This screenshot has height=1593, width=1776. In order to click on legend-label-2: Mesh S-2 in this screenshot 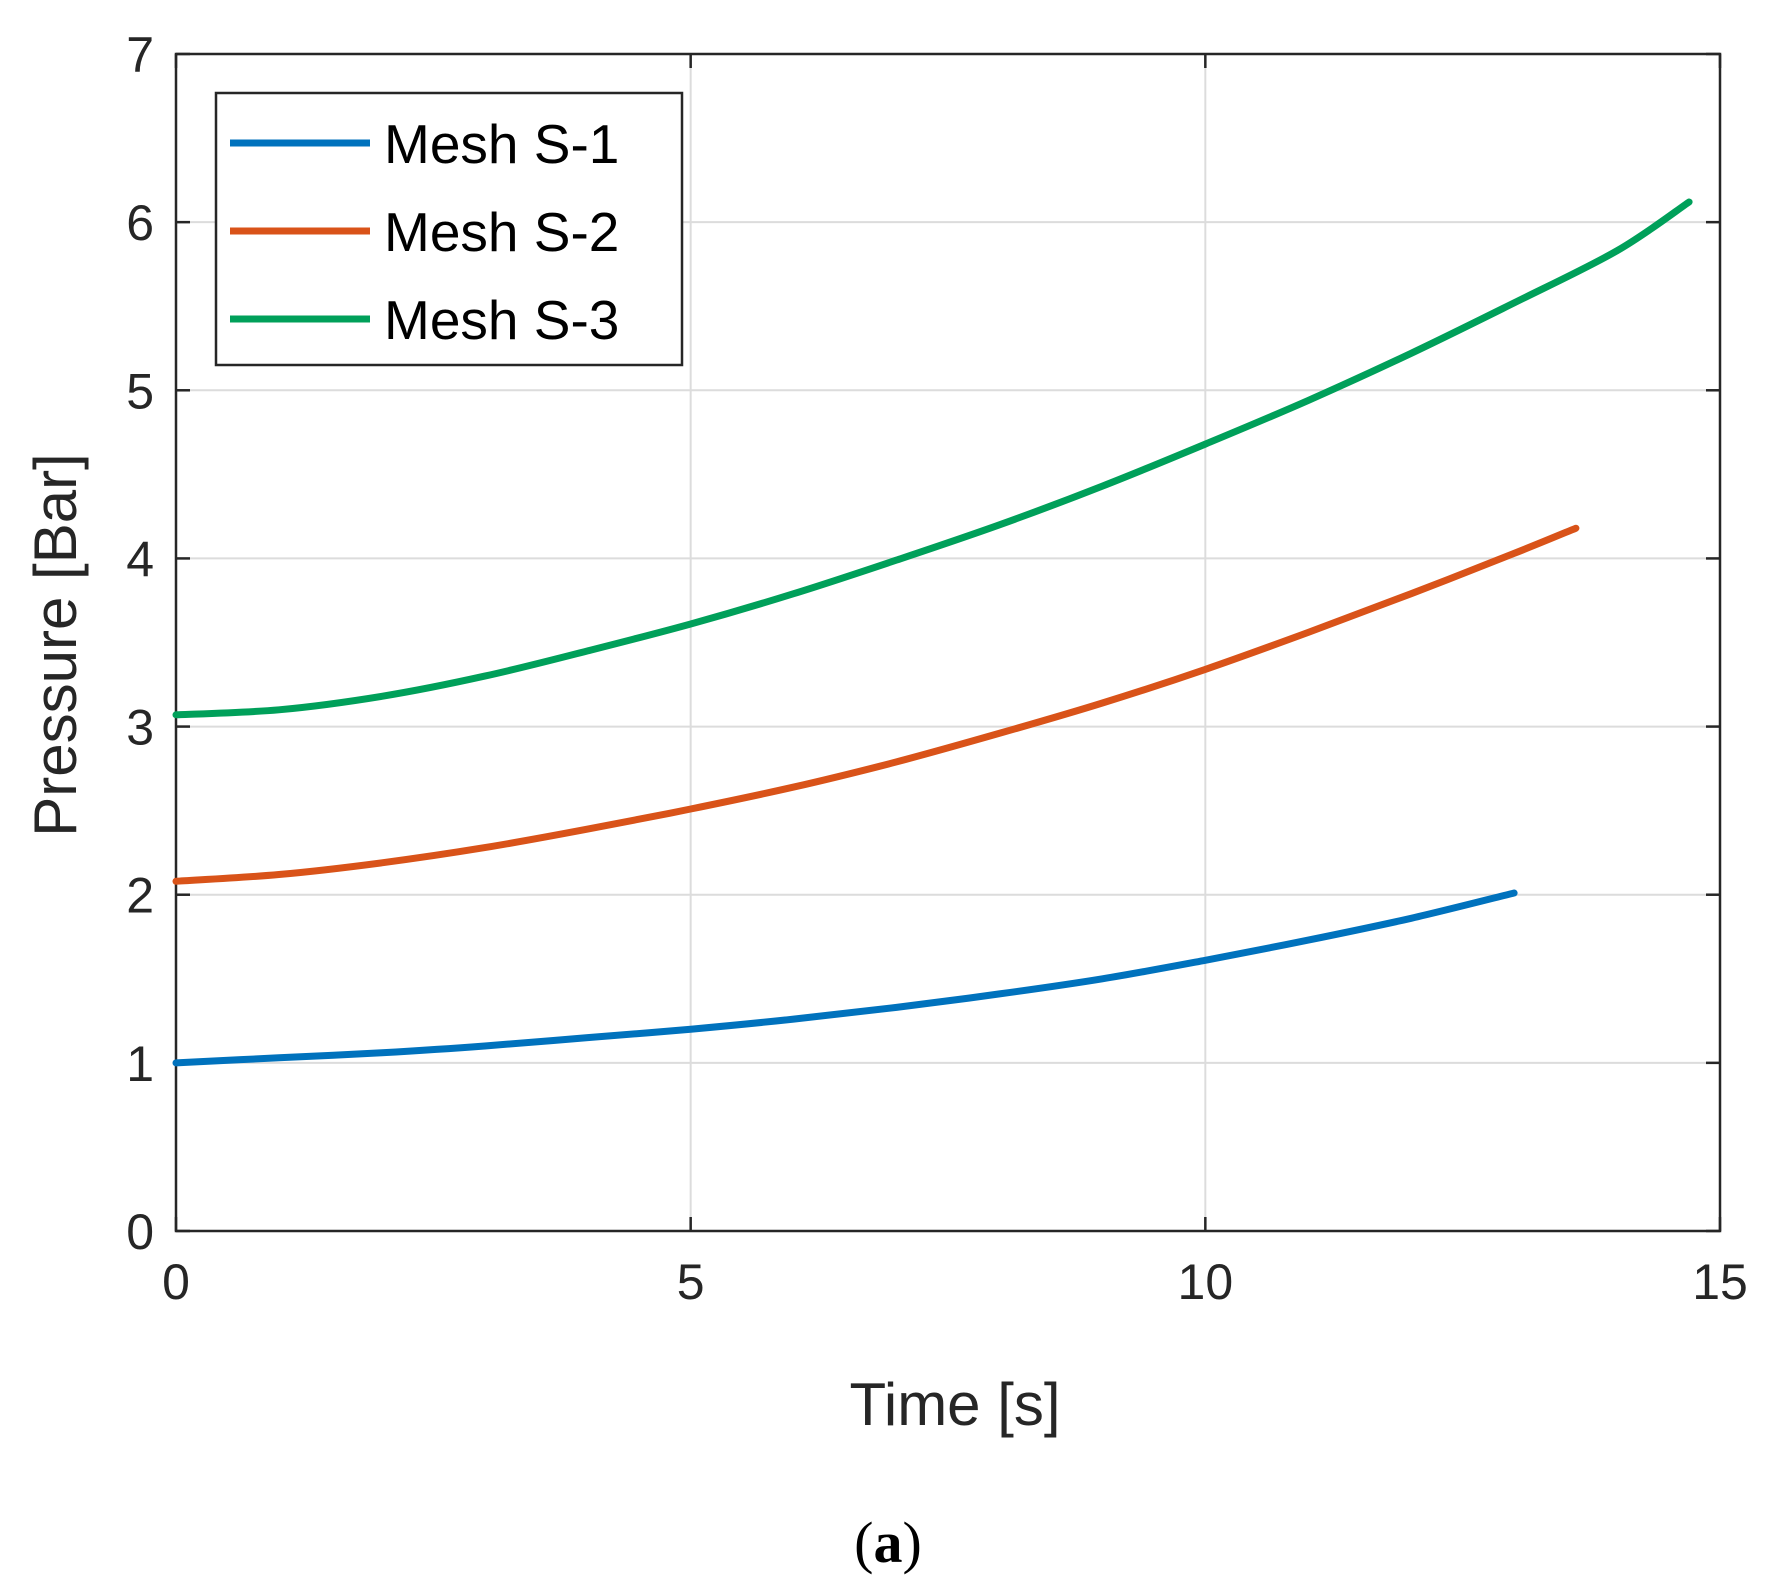, I will do `click(501, 232)`.